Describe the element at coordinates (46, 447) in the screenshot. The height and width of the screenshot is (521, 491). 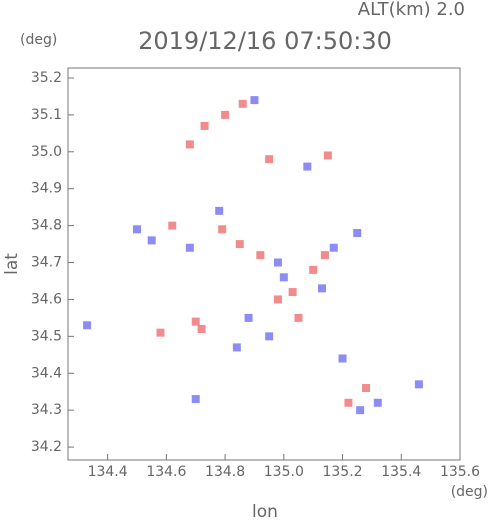
I see `y-tick-label: 34.2` at that location.